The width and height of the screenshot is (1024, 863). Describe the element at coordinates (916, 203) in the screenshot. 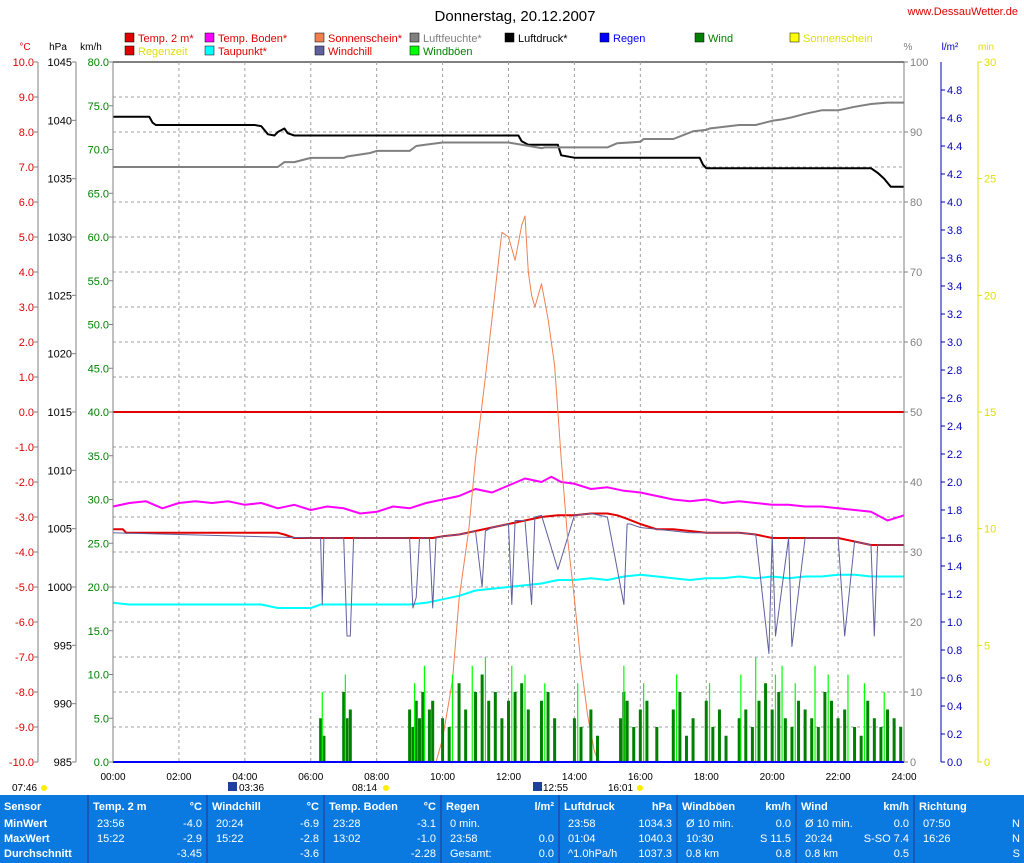

I see `humidity-tick-label: 80` at that location.